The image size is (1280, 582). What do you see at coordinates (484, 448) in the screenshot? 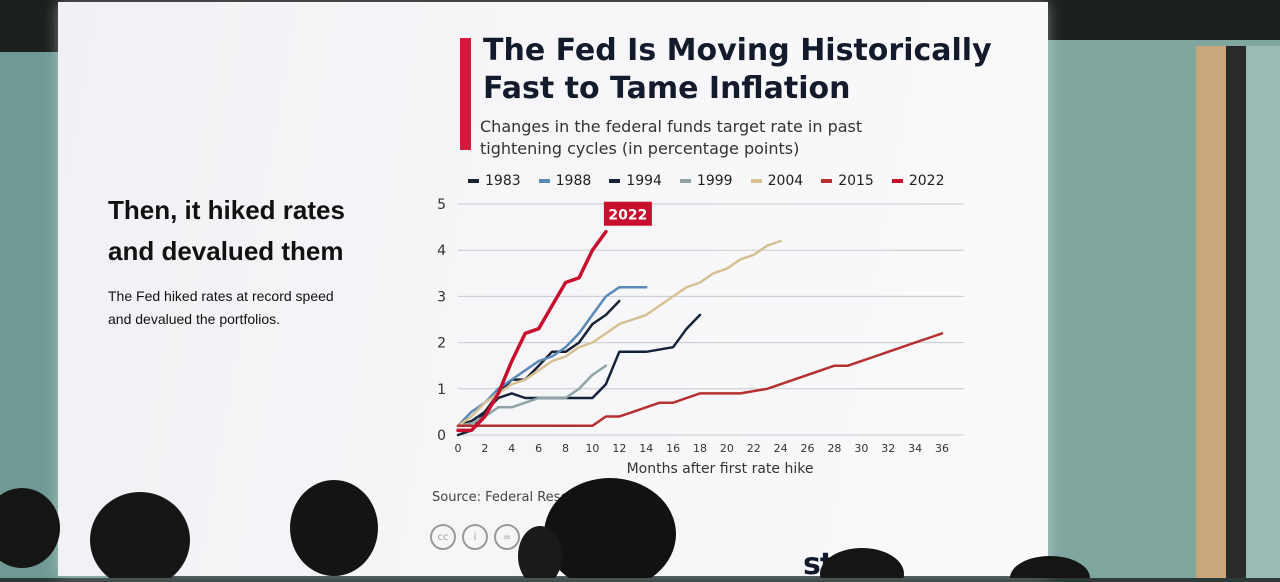
I see `x-tick-label: 2` at bounding box center [484, 448].